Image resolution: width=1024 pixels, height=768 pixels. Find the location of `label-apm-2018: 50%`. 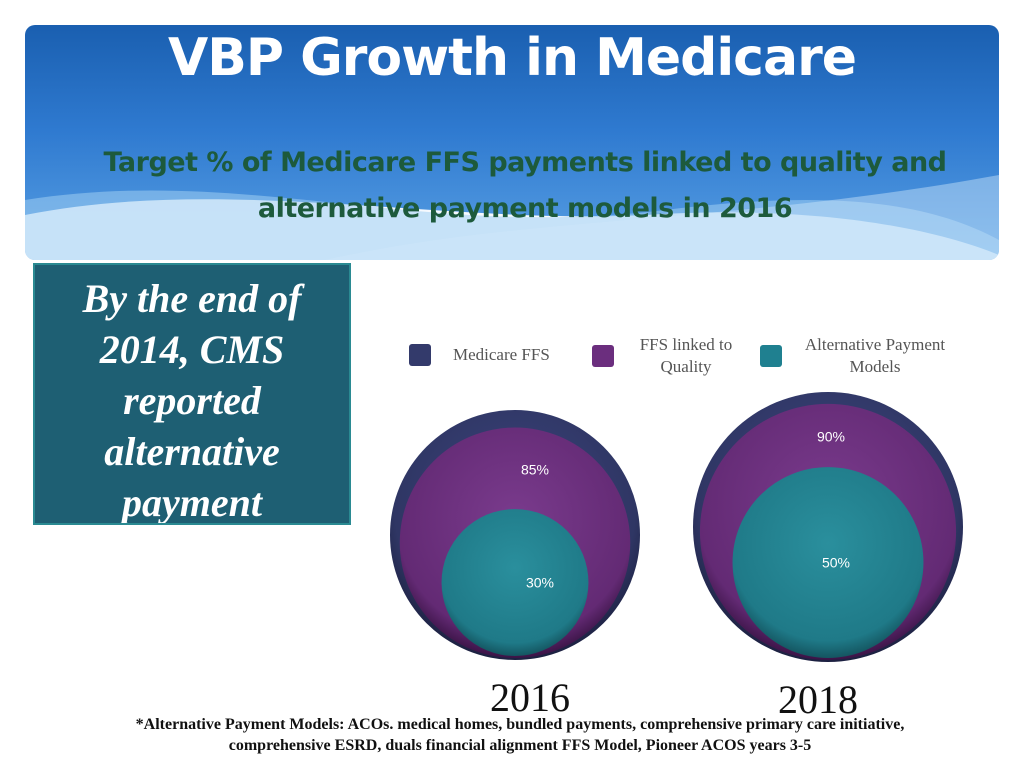

label-apm-2018: 50% is located at coordinates (836, 563).